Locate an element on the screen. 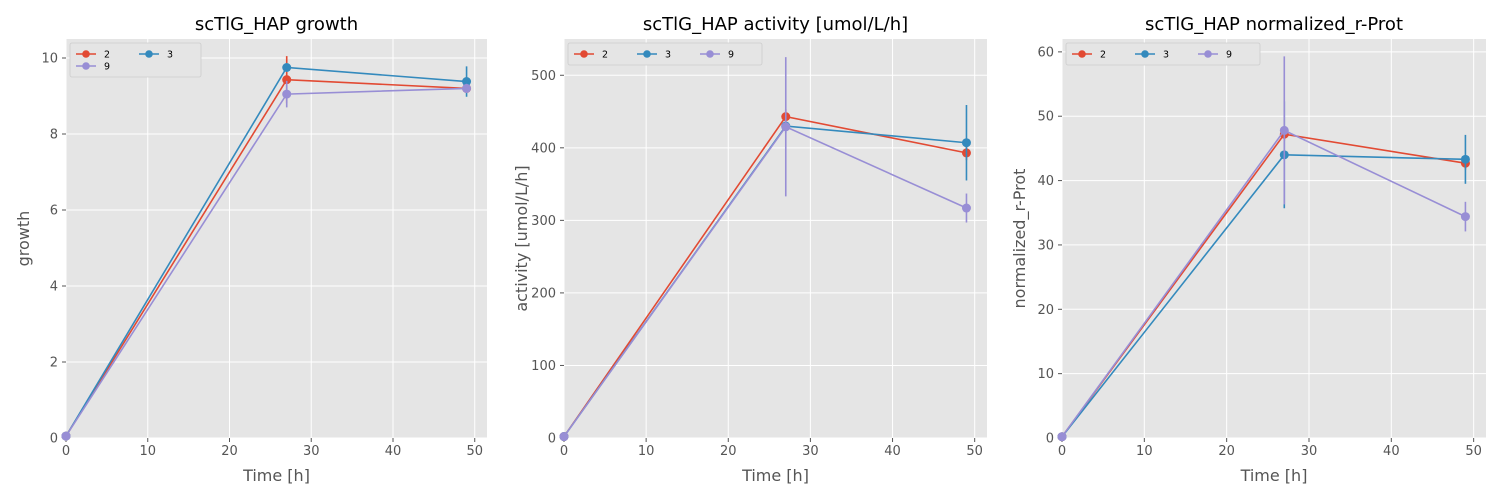 The height and width of the screenshot is (500, 1500). y-tick-label: 50 is located at coordinates (1045, 117).